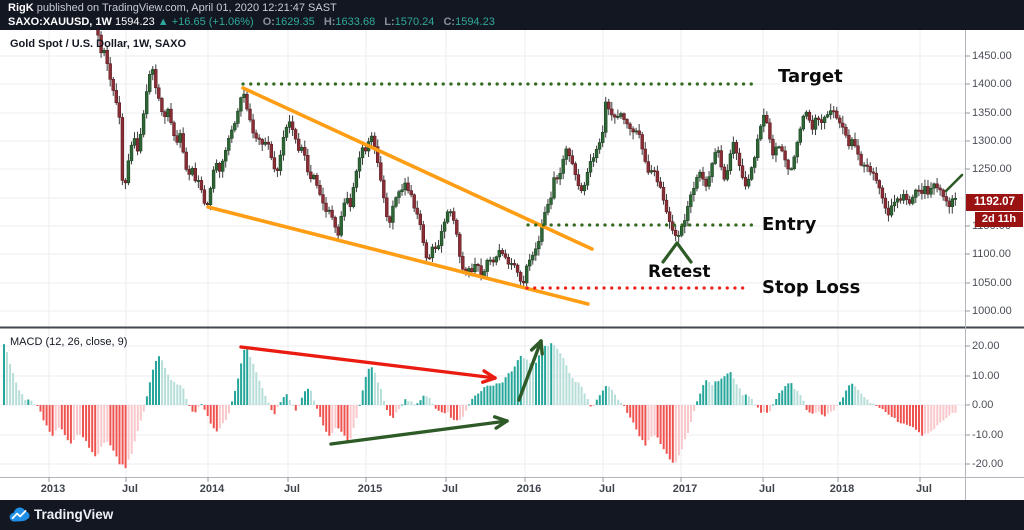 This screenshot has height=530, width=1024. What do you see at coordinates (986, 376) in the screenshot?
I see `macd-axis-label: 10.00` at bounding box center [986, 376].